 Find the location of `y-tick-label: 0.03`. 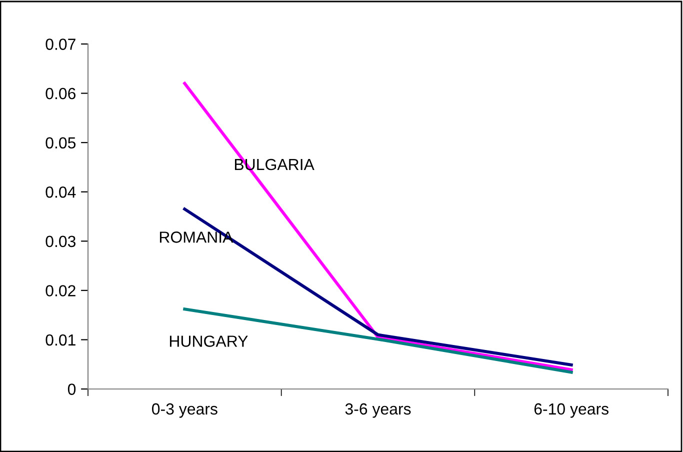

y-tick-label: 0.03 is located at coordinates (61, 242).